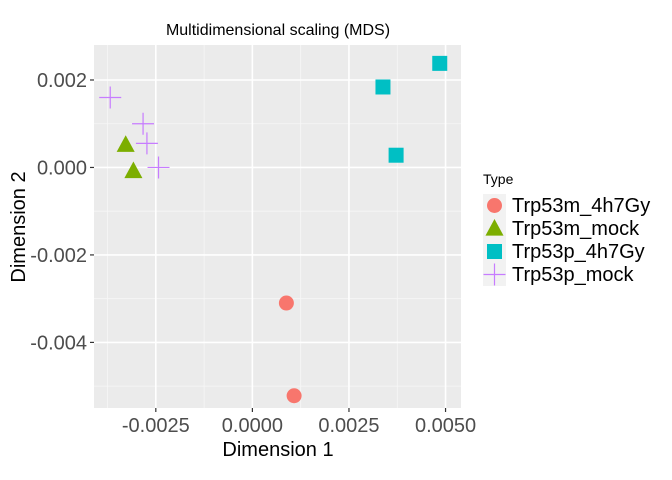 This screenshot has height=480, width=672. I want to click on x-tick-label: 0.0000, so click(252, 426).